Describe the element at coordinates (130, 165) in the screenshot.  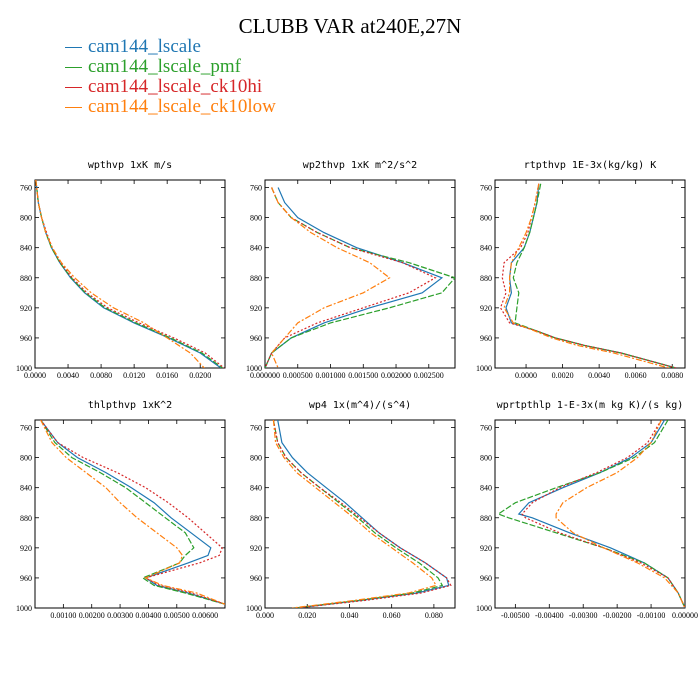
I see `panel-title: wpthvp 1xK m/s` at that location.